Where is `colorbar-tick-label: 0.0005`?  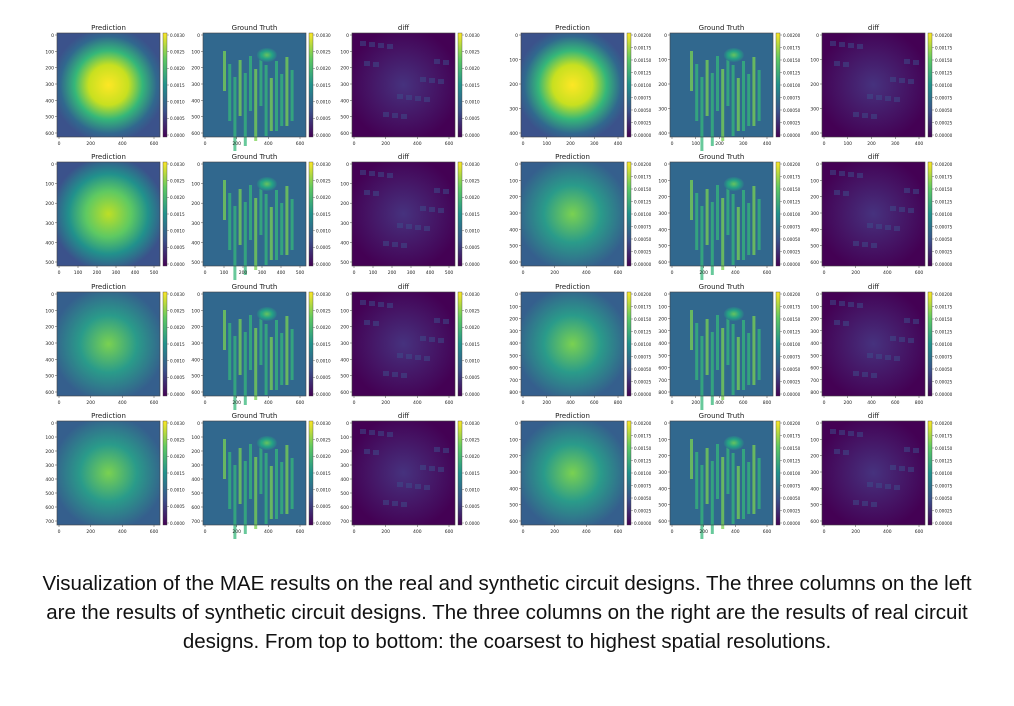 colorbar-tick-label: 0.0005 is located at coordinates (472, 247).